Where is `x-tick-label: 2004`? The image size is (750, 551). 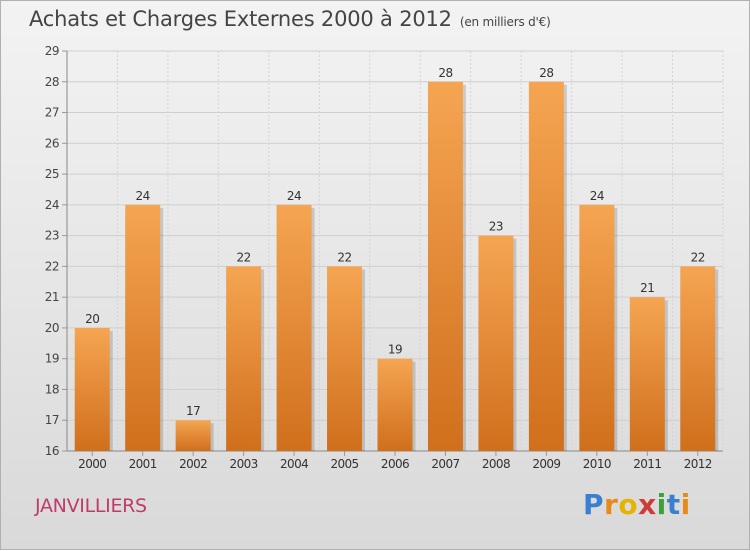 x-tick-label: 2004 is located at coordinates (294, 464).